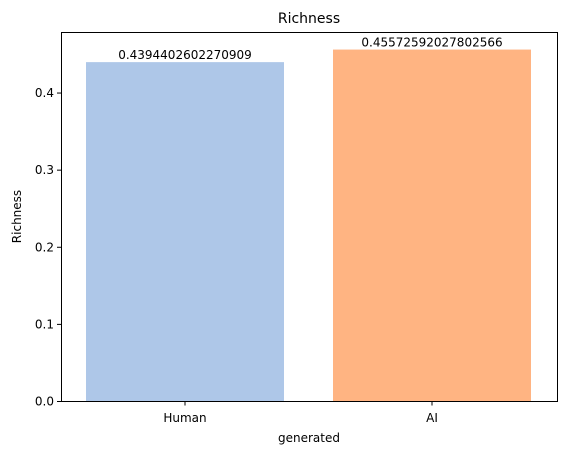 The width and height of the screenshot is (567, 455). I want to click on y-tick-label: 0.0, so click(44, 402).